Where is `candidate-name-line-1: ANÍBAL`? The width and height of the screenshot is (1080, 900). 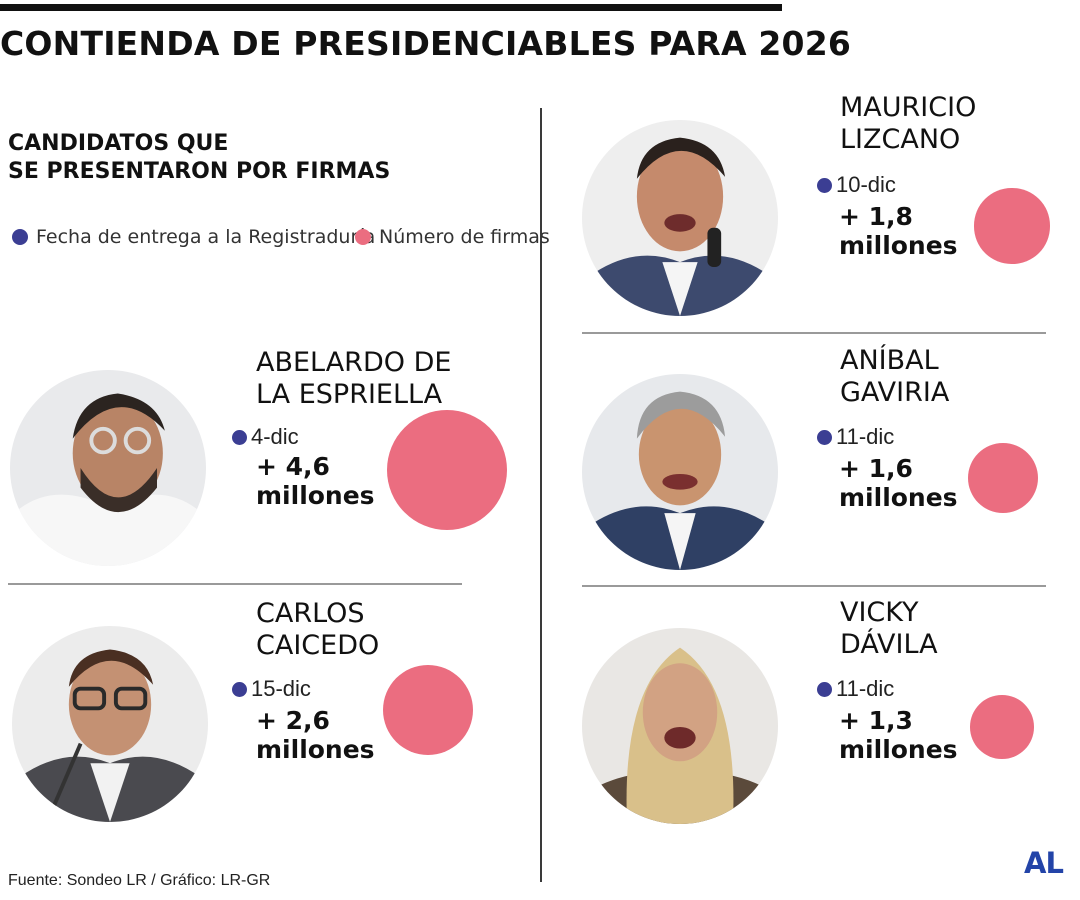
candidate-name-line-1: ANÍBAL is located at coordinates (889, 360).